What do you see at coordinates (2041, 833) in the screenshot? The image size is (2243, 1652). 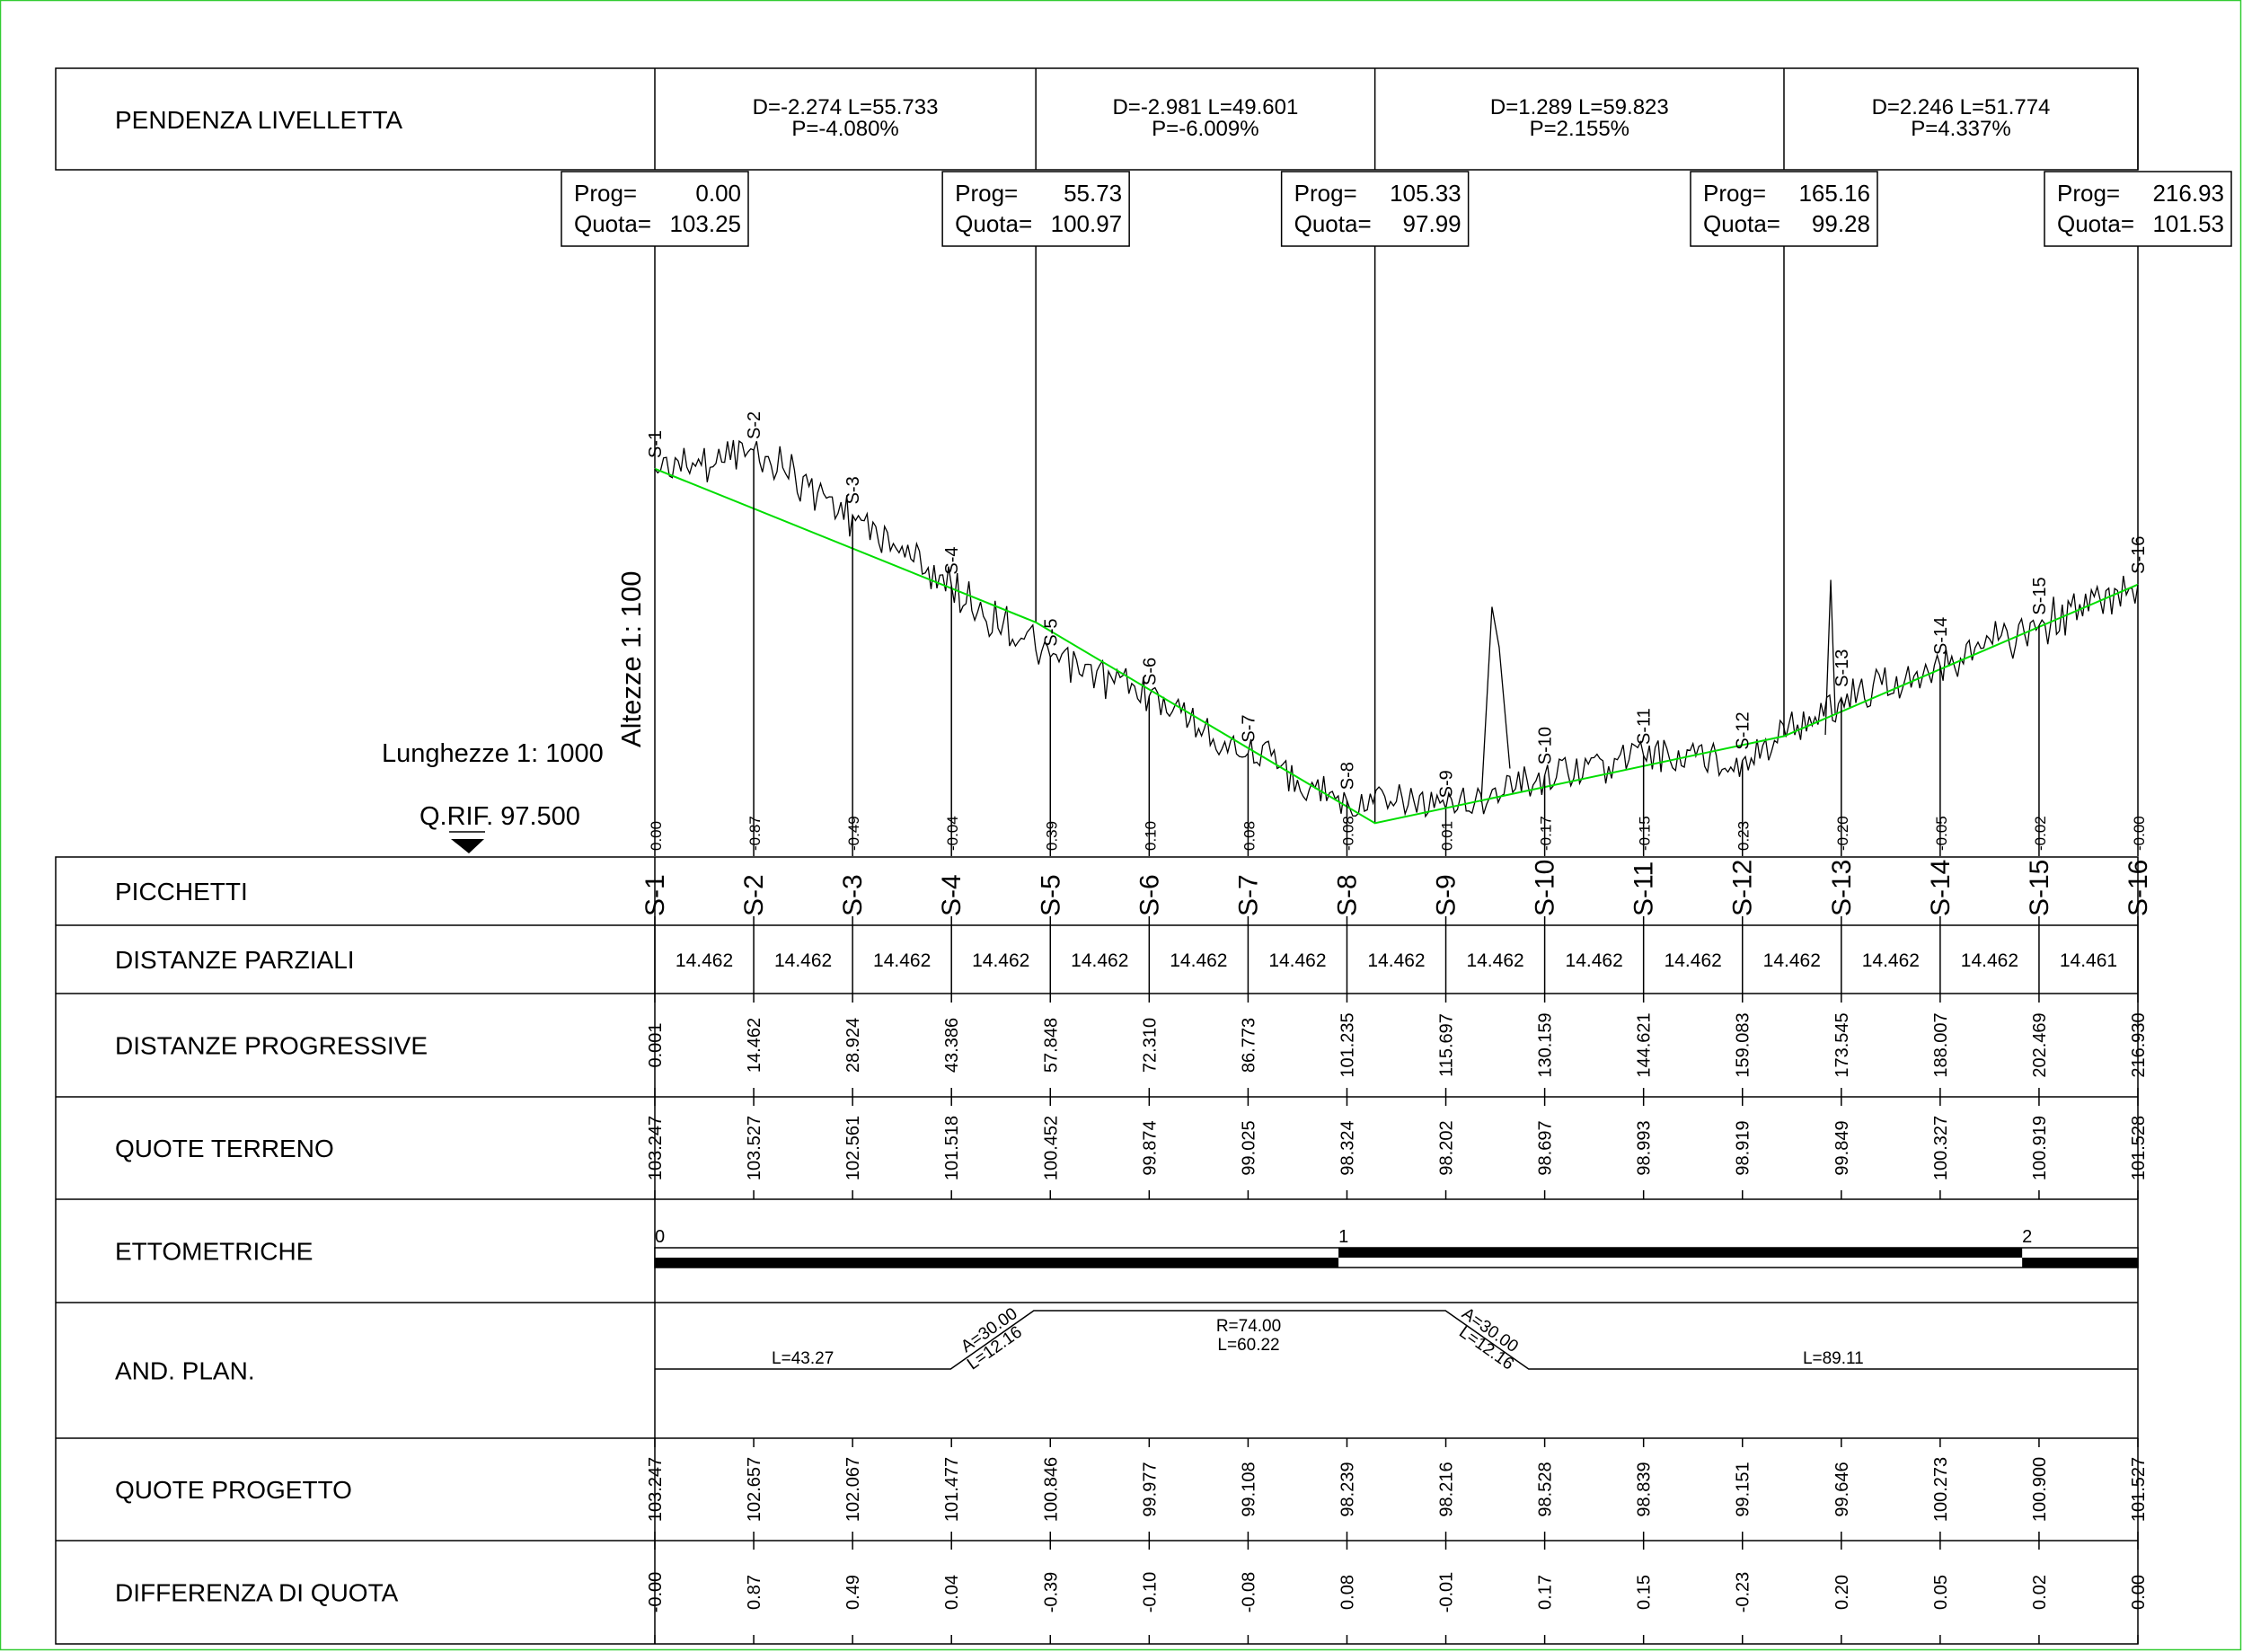 I see `station-diff-label: -0.02` at bounding box center [2041, 833].